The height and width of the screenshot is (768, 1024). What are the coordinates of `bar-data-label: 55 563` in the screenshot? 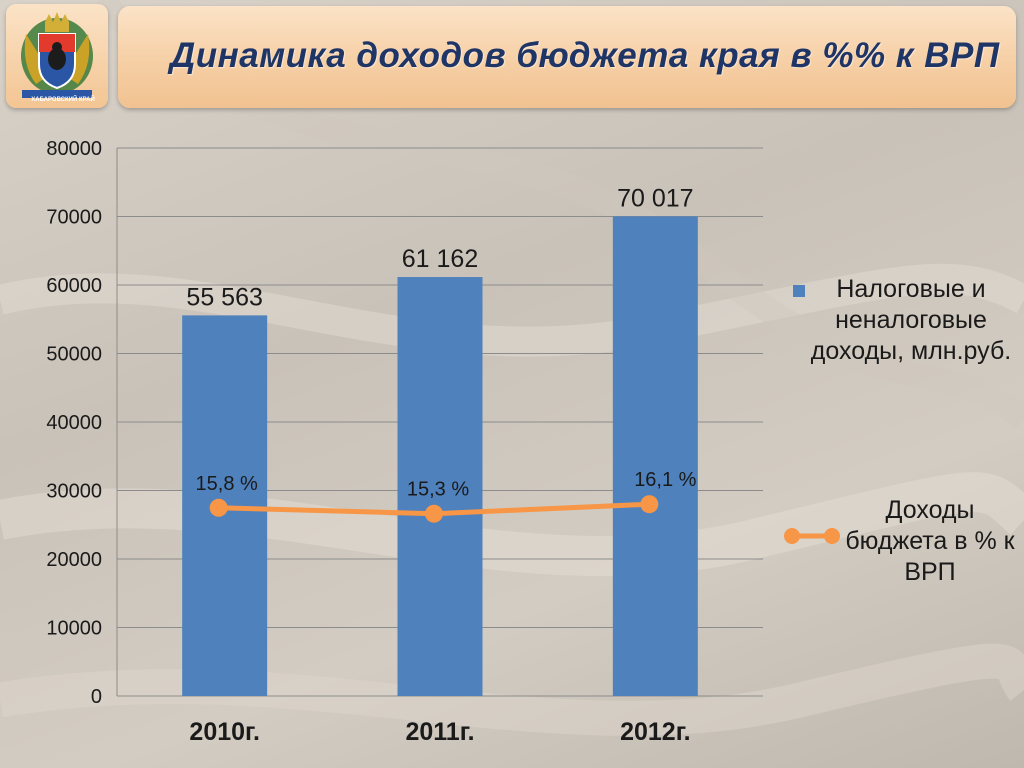 It's located at (224, 297).